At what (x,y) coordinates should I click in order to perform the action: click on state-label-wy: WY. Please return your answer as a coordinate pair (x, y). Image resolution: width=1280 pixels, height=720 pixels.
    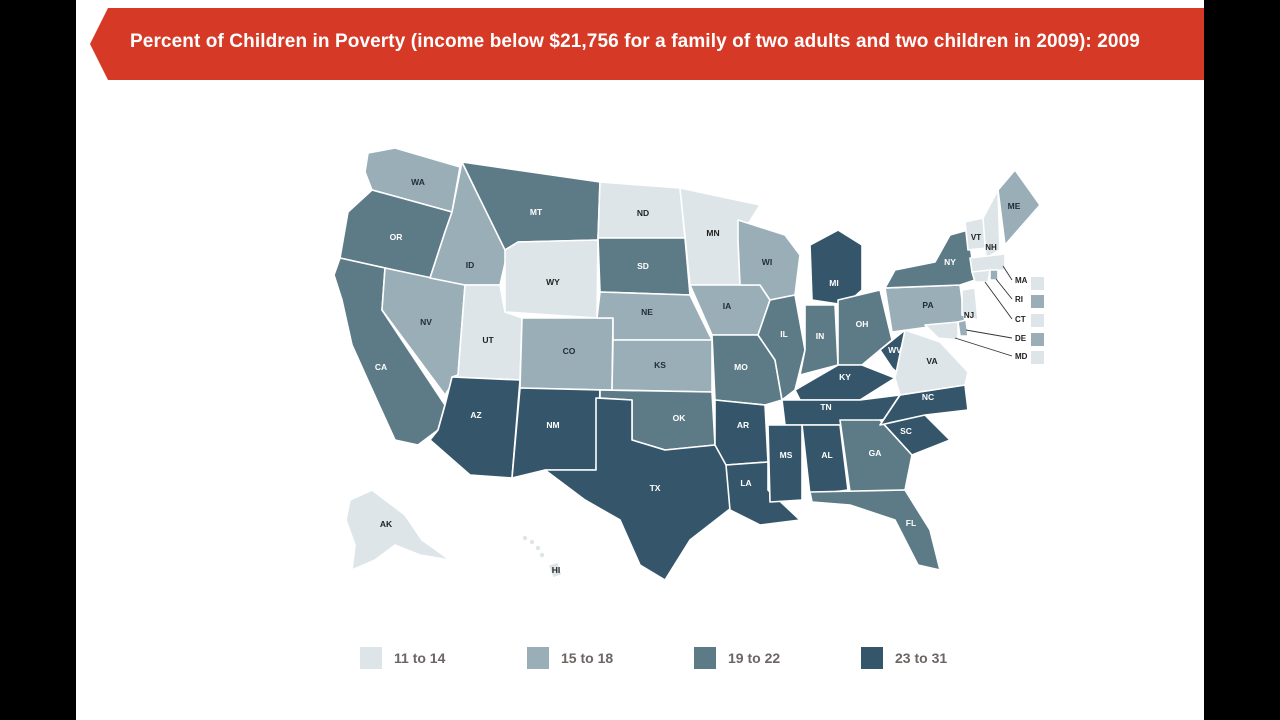
    Looking at the image, I should click on (553, 282).